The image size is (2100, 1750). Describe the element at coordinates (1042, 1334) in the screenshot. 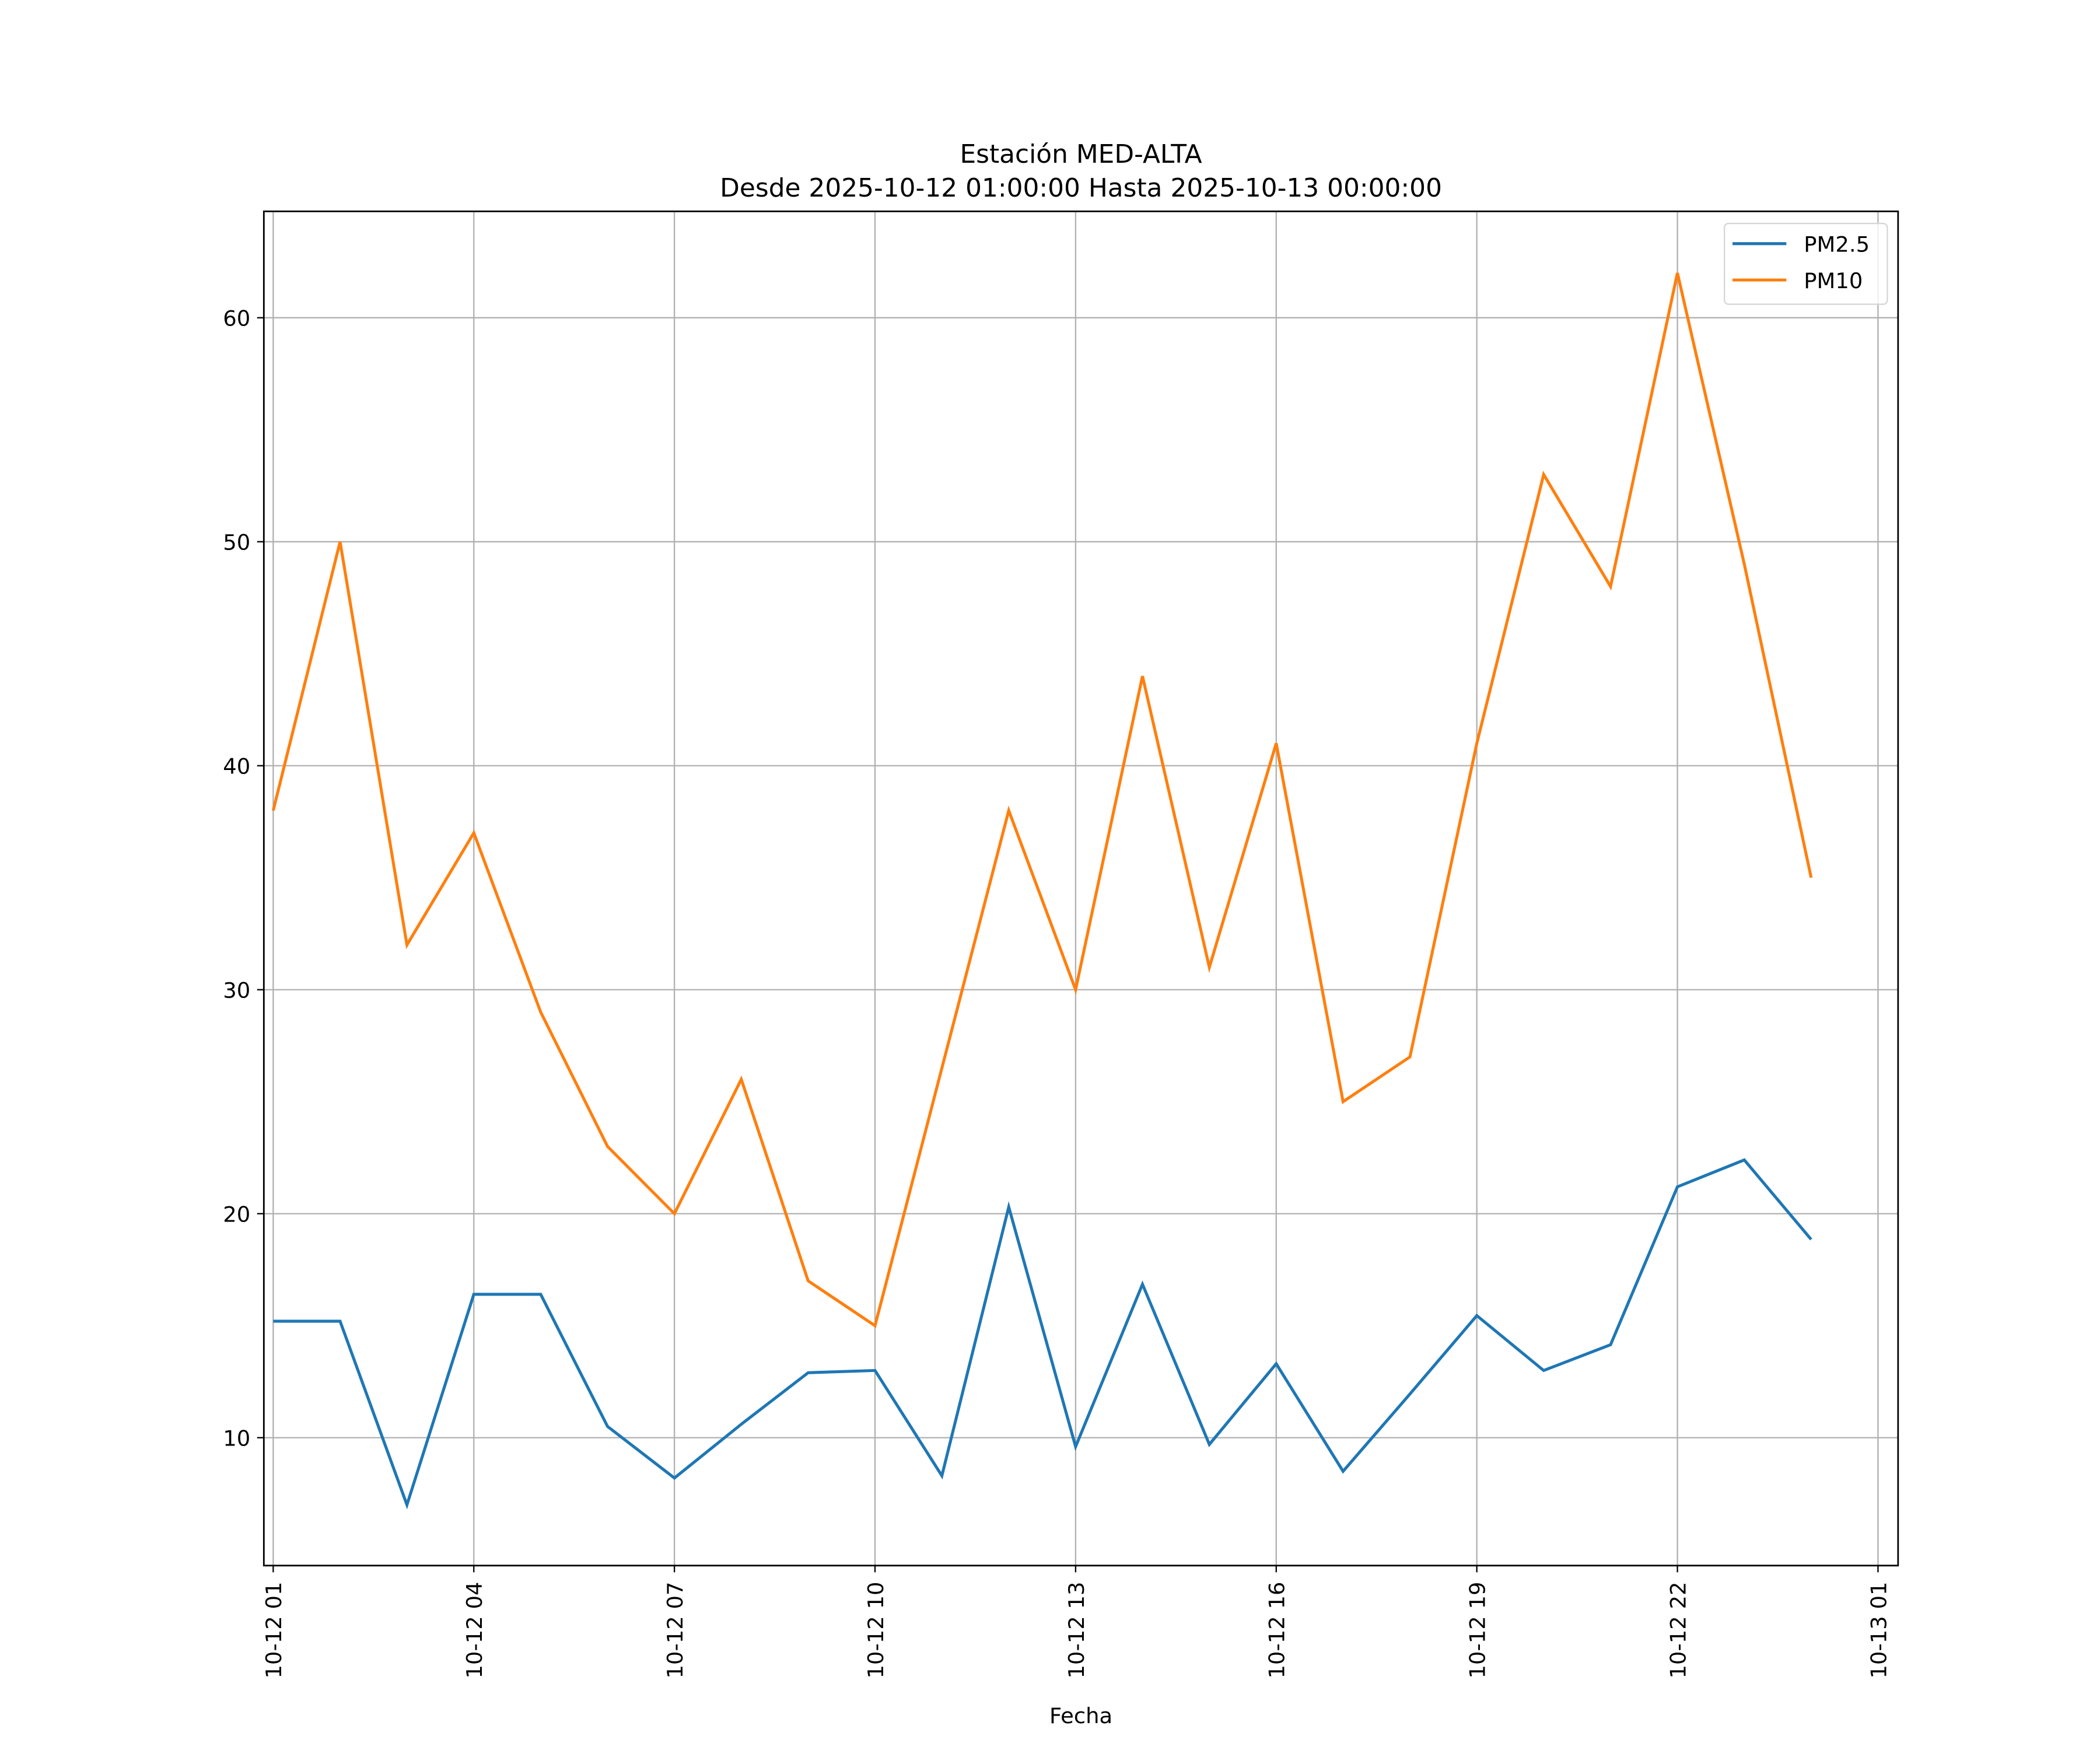

I see `series-line-pm25` at that location.